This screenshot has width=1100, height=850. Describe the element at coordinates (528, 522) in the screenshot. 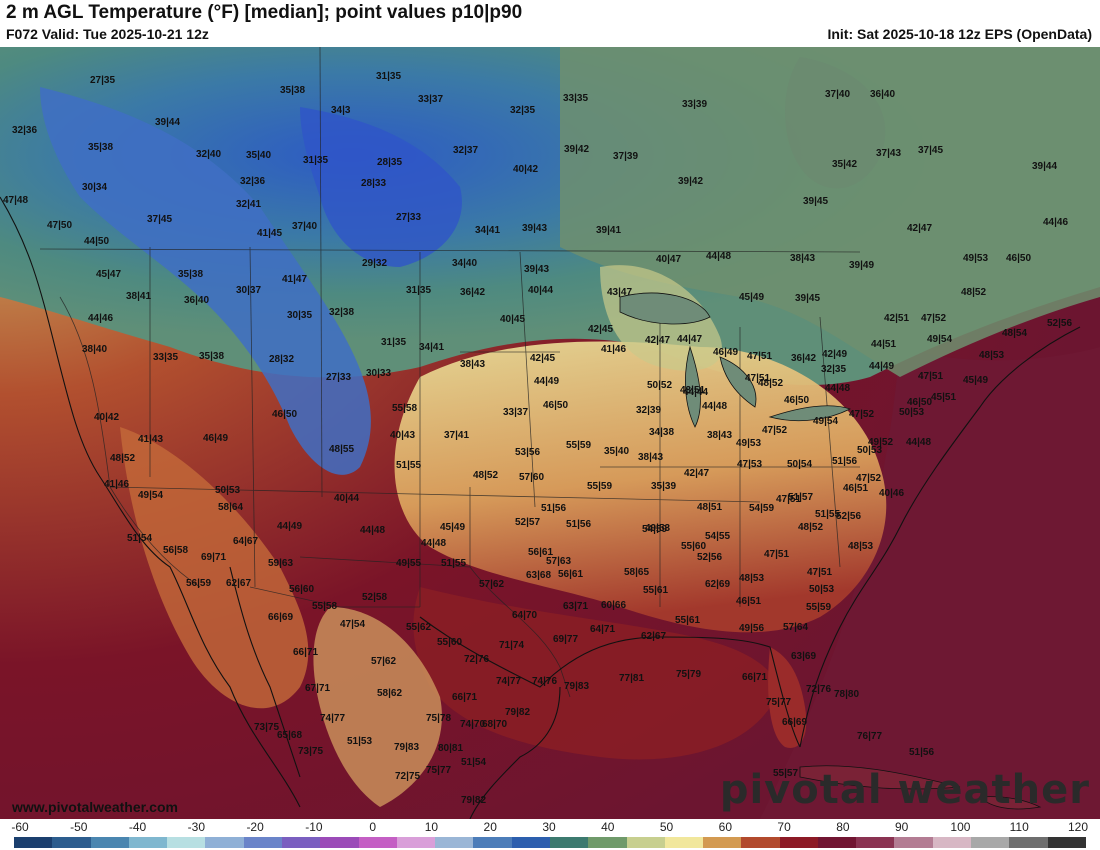

I see `point-value-label: 52|57` at that location.